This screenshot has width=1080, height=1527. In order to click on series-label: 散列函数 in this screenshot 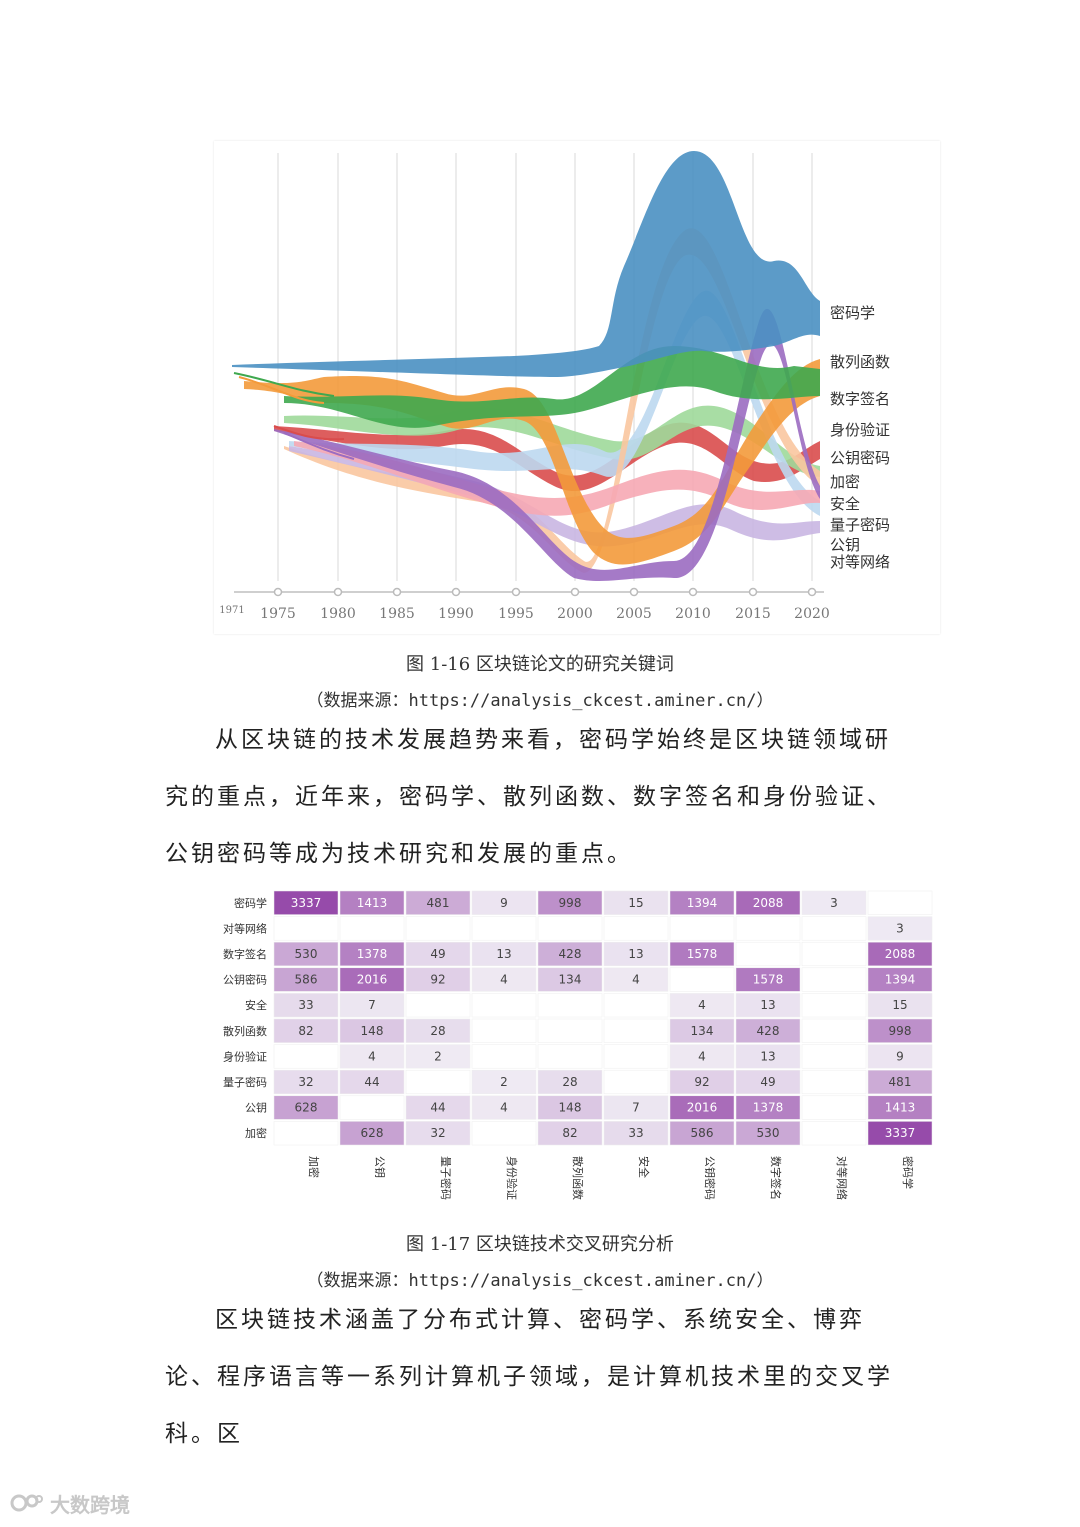, I will do `click(860, 362)`.